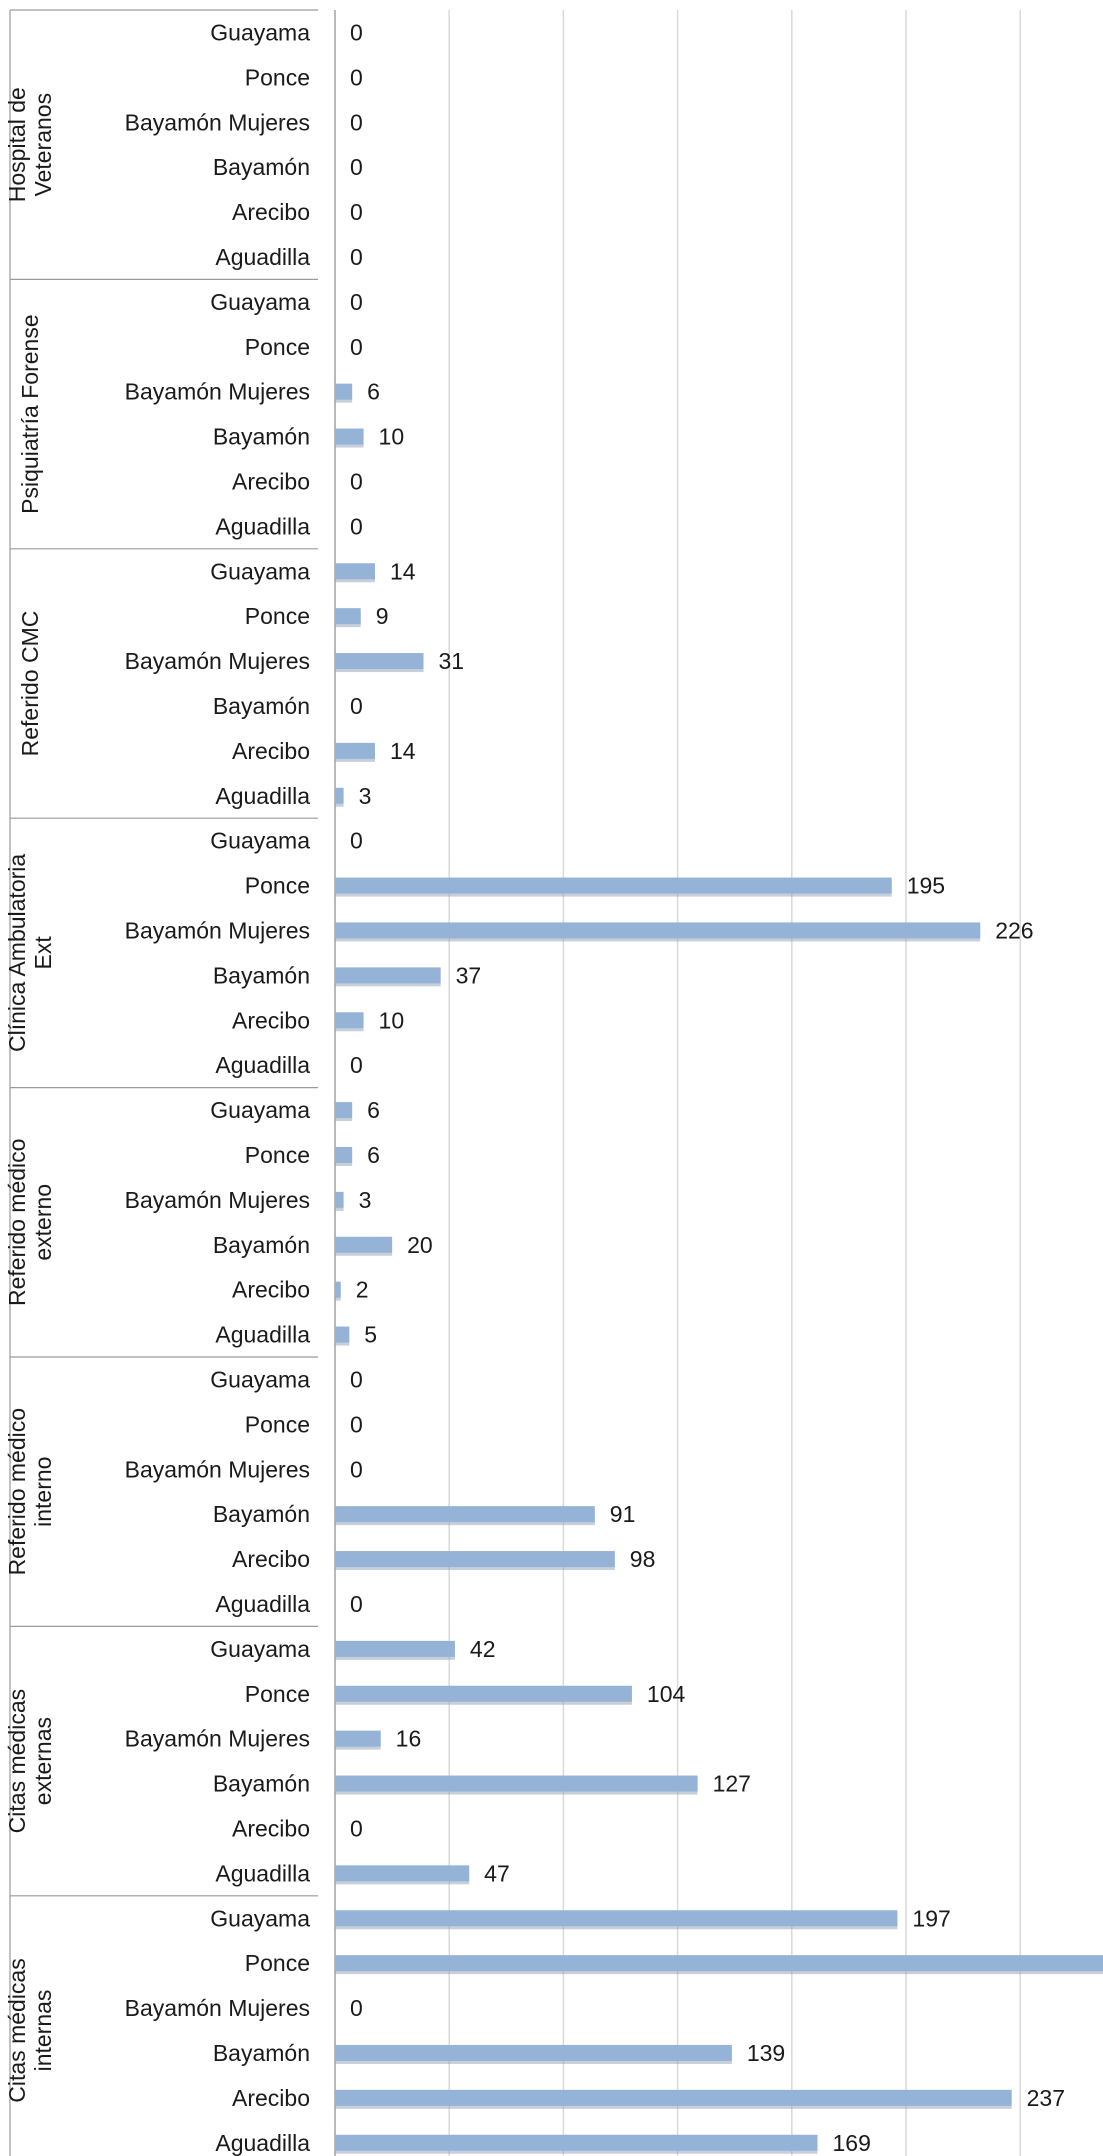 This screenshot has height=2156, width=1103. What do you see at coordinates (382, 616) in the screenshot?
I see `data-label: 9` at bounding box center [382, 616].